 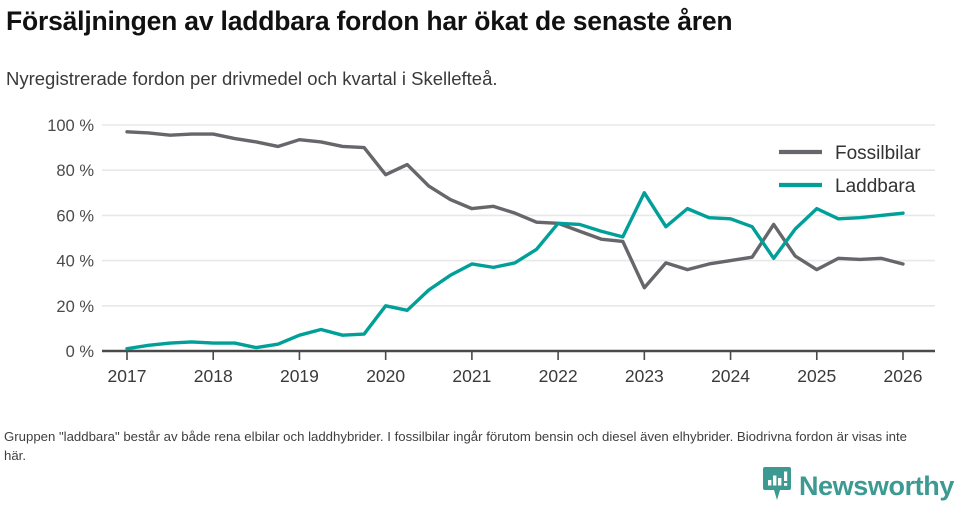 What do you see at coordinates (515, 376) in the screenshot?
I see `x-axis-tick-labels: 2017 2018 2019 2020 2021 2022 2023 2024 2025 2026` at bounding box center [515, 376].